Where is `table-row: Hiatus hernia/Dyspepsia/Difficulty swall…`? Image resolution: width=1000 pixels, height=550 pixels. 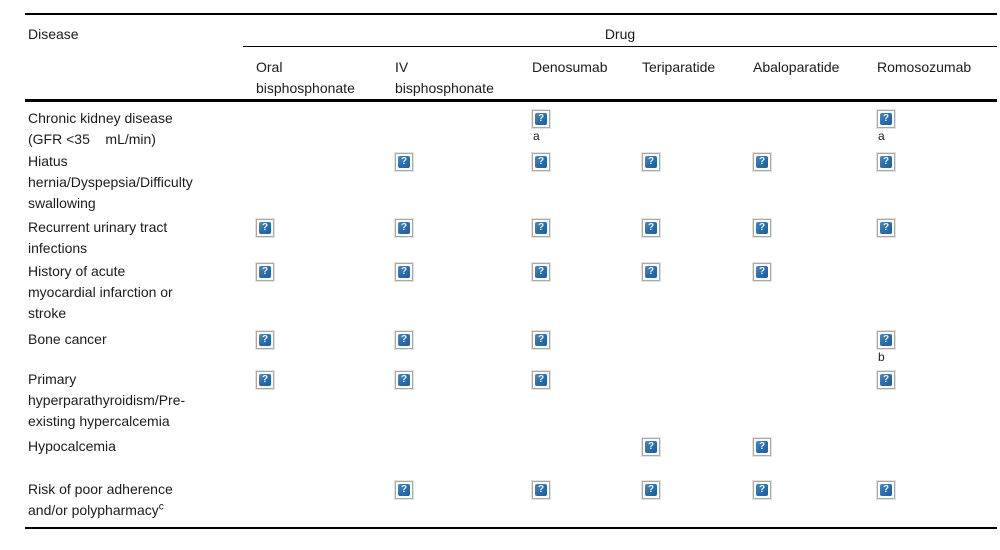
table-row: Hiatus hernia/Dyspepsia/Difficulty swall… is located at coordinates (511, 184).